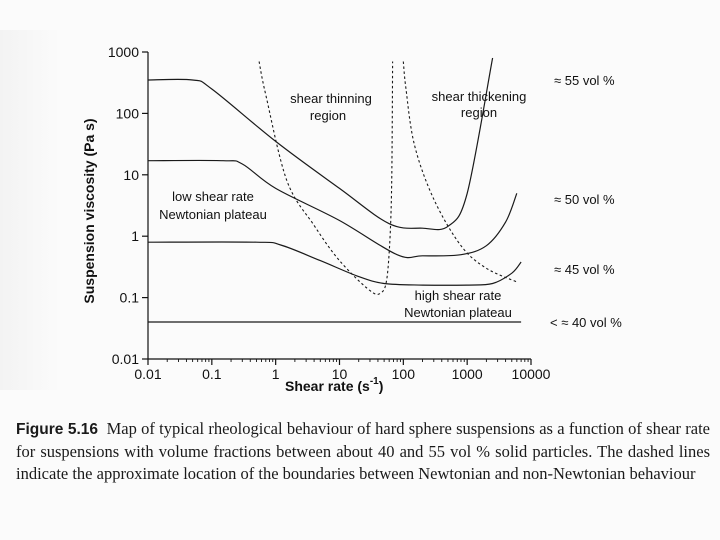 The width and height of the screenshot is (720, 540). What do you see at coordinates (125, 359) in the screenshot?
I see `y-tick-label: 0.01` at bounding box center [125, 359].